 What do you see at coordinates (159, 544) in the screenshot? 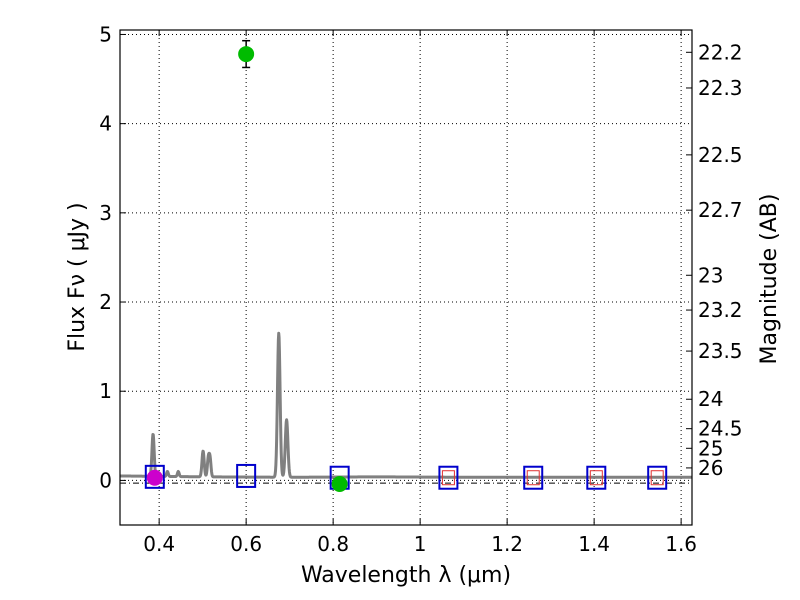
I see `x-tick-label: 0.4` at bounding box center [159, 544].